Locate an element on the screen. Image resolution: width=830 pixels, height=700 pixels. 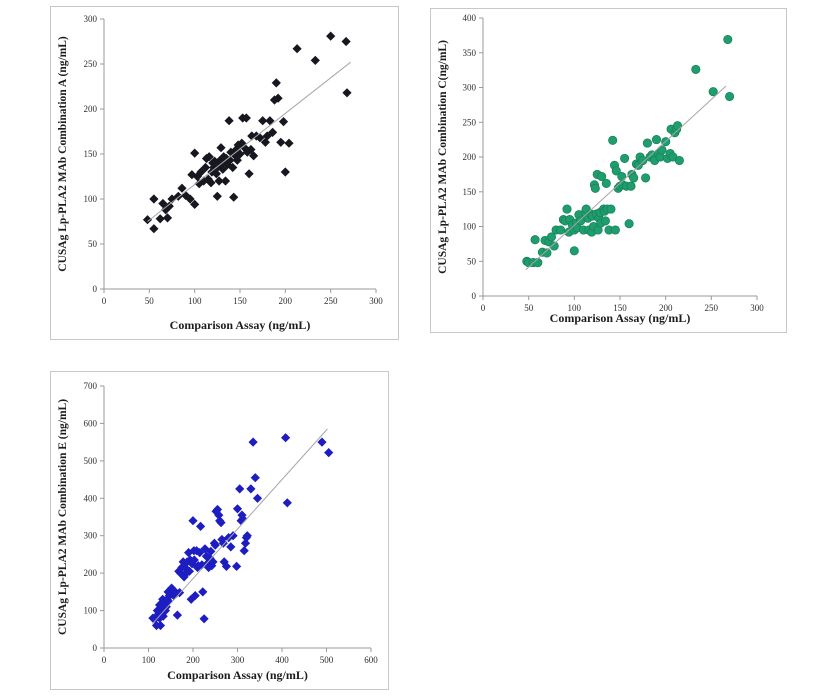
x-axis-title: Comparison Assay (ng/mL) is located at coordinates (237, 675).